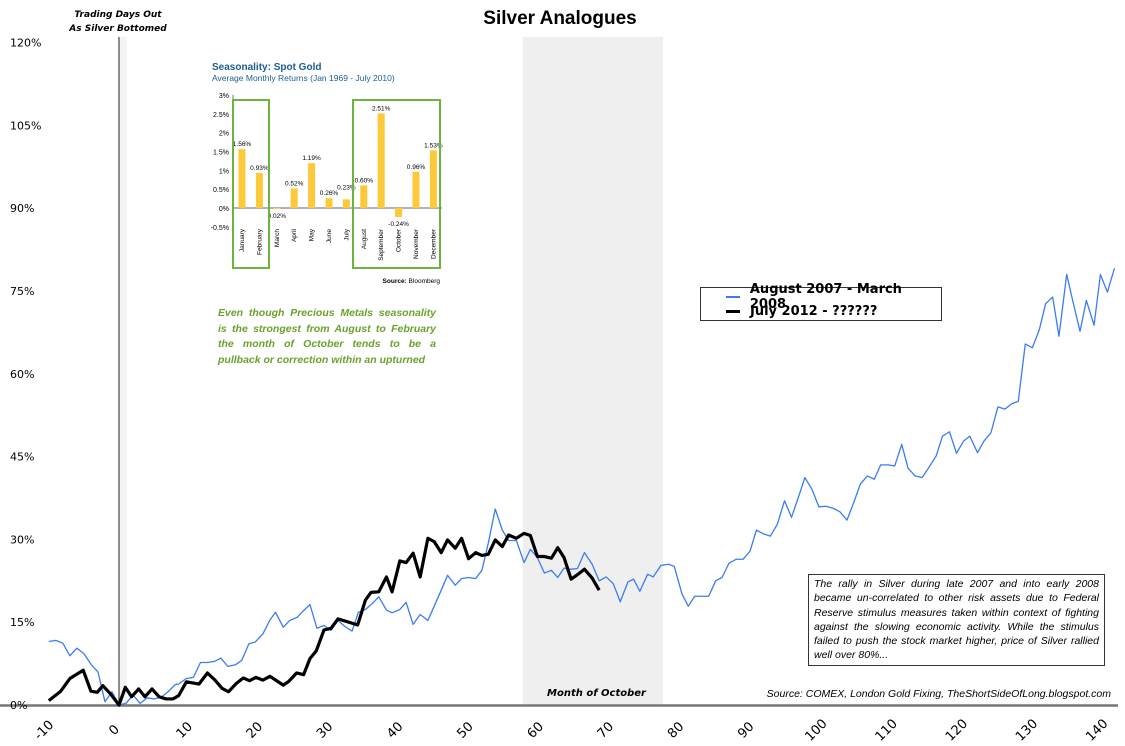 The image size is (1125, 746). Describe the element at coordinates (733, 296) in the screenshot. I see `legend-swatch-blue` at that location.